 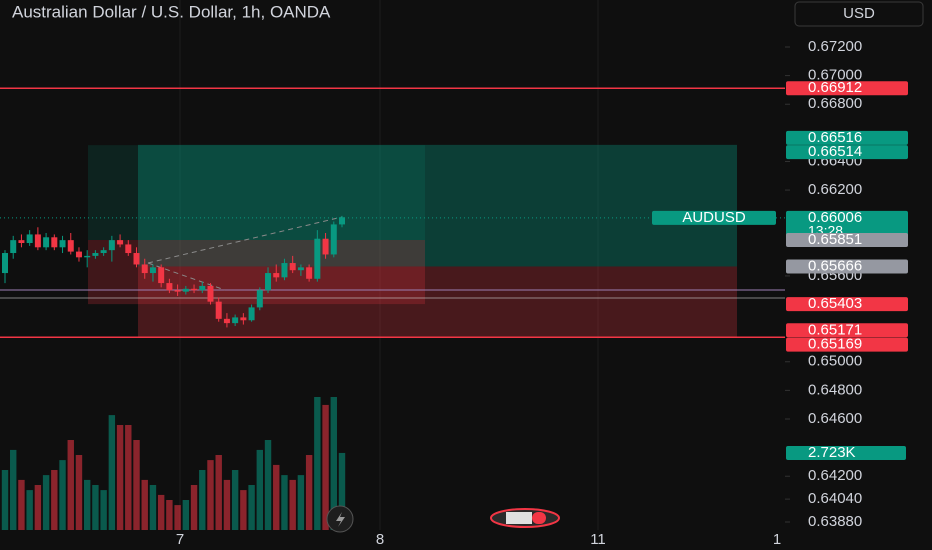 I want to click on currency-button-label: USD, so click(x=859, y=13).